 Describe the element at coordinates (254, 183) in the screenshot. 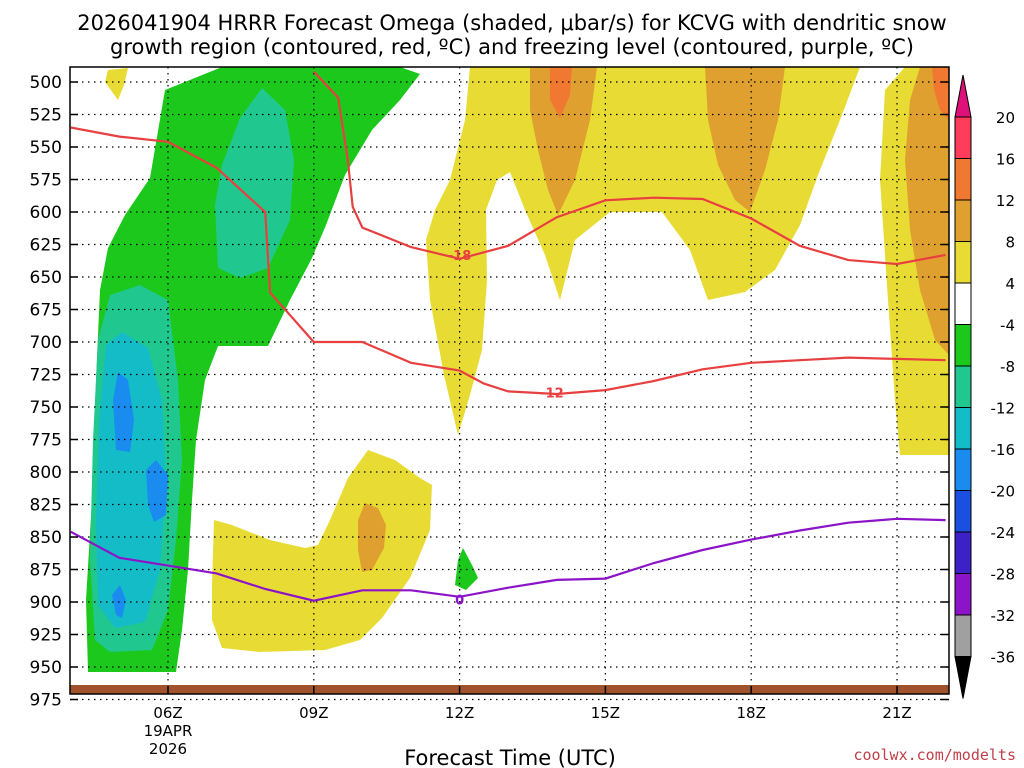

I see `omega-area-neg8-upper` at that location.